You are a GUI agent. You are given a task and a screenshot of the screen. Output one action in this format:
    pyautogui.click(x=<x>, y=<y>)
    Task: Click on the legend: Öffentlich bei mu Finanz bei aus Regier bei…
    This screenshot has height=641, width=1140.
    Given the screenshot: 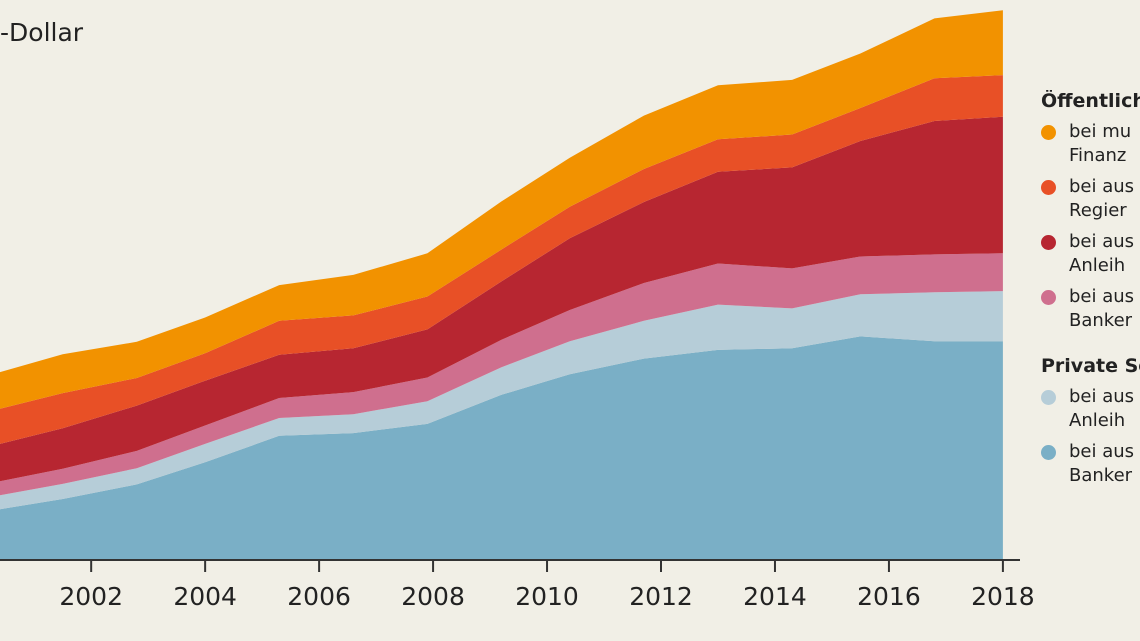 What is the action you would take?
    pyautogui.click(x=1090, y=292)
    